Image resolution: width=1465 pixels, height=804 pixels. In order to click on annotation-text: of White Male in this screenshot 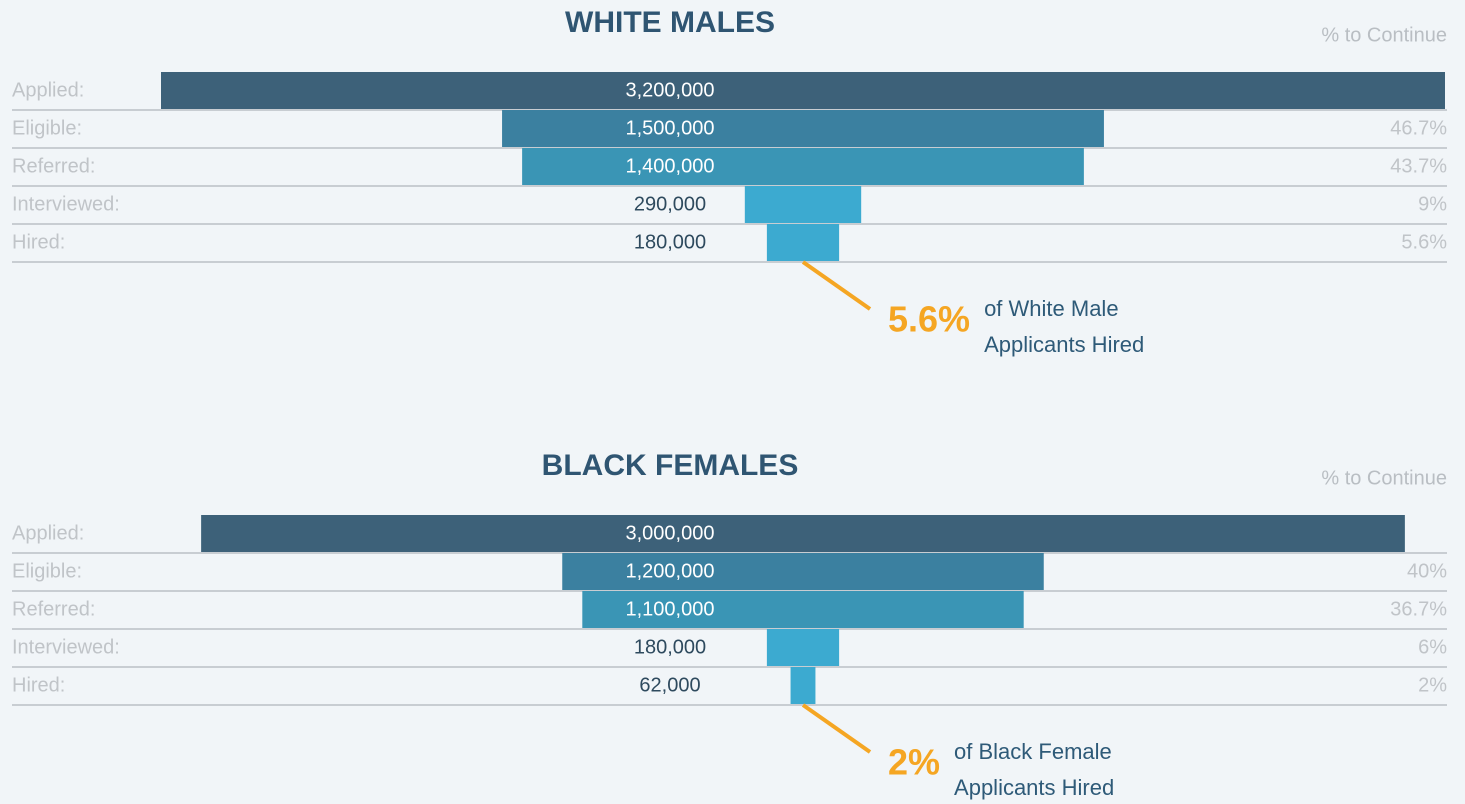, I will do `click(1051, 308)`.